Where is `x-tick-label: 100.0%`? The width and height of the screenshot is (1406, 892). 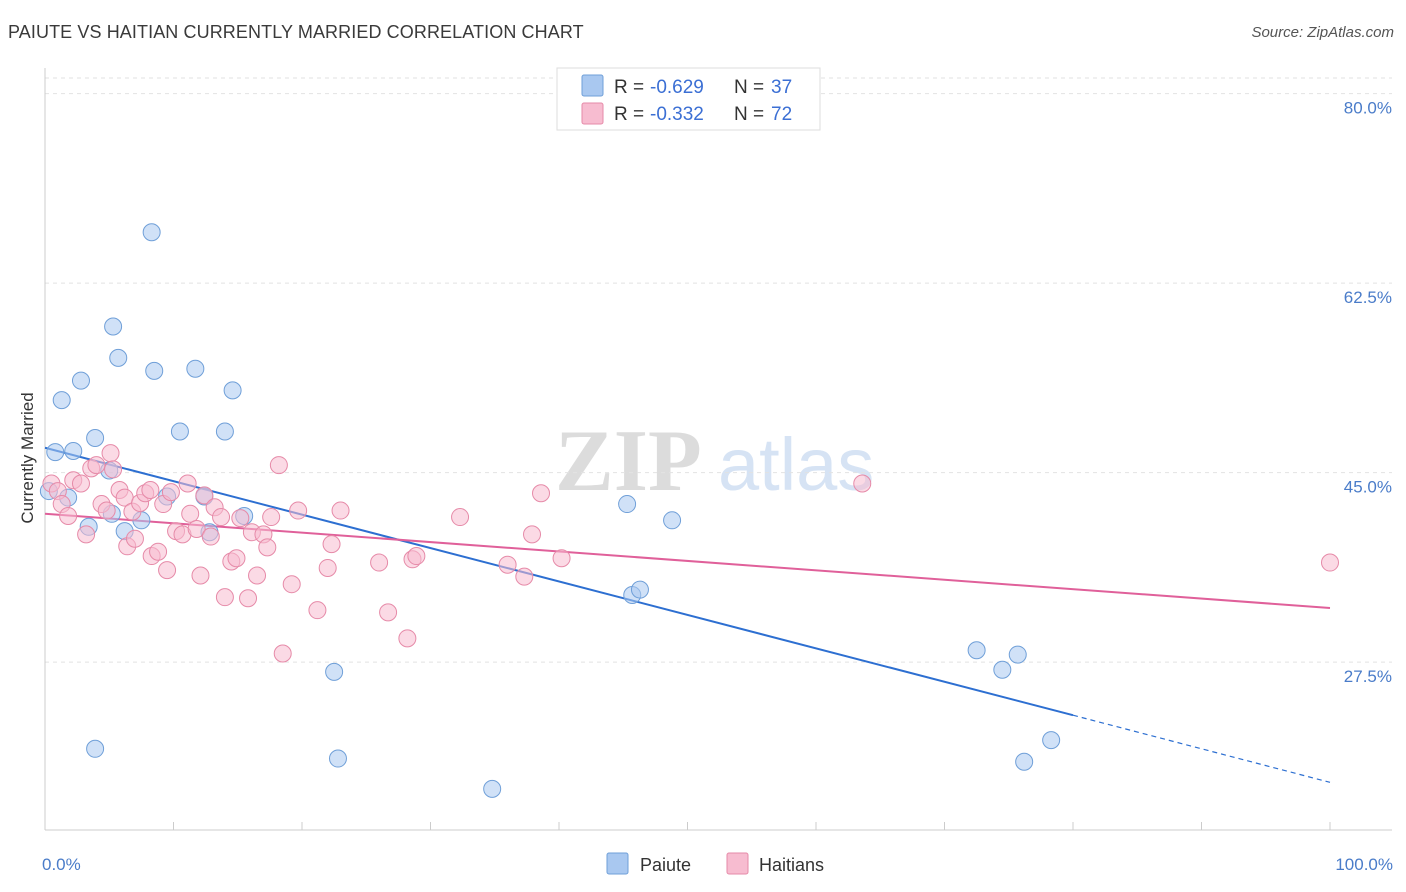
x-tick-label: 100.0% is located at coordinates (1364, 864).